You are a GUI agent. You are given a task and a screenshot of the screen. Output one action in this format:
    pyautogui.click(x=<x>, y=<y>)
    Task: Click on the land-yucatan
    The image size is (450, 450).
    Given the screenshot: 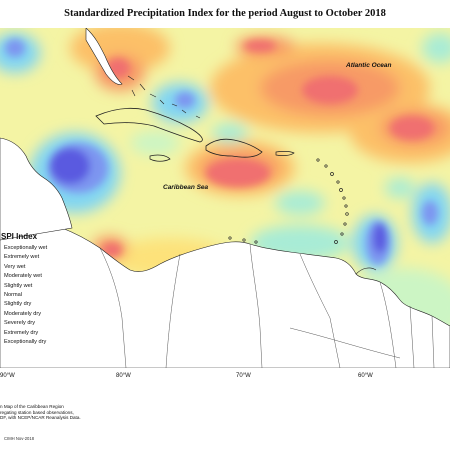 What is the action you would take?
    pyautogui.click(x=36, y=189)
    